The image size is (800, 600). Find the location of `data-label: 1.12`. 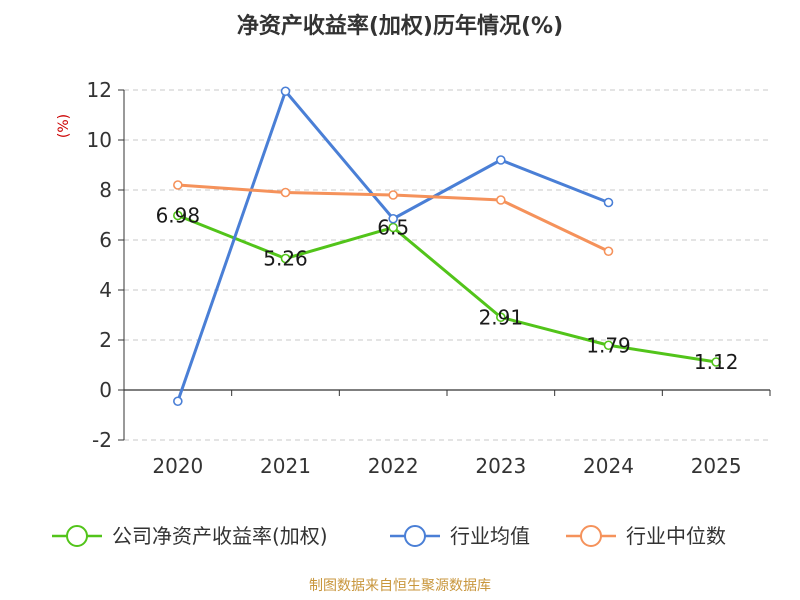

data-label: 1.12 is located at coordinates (716, 362).